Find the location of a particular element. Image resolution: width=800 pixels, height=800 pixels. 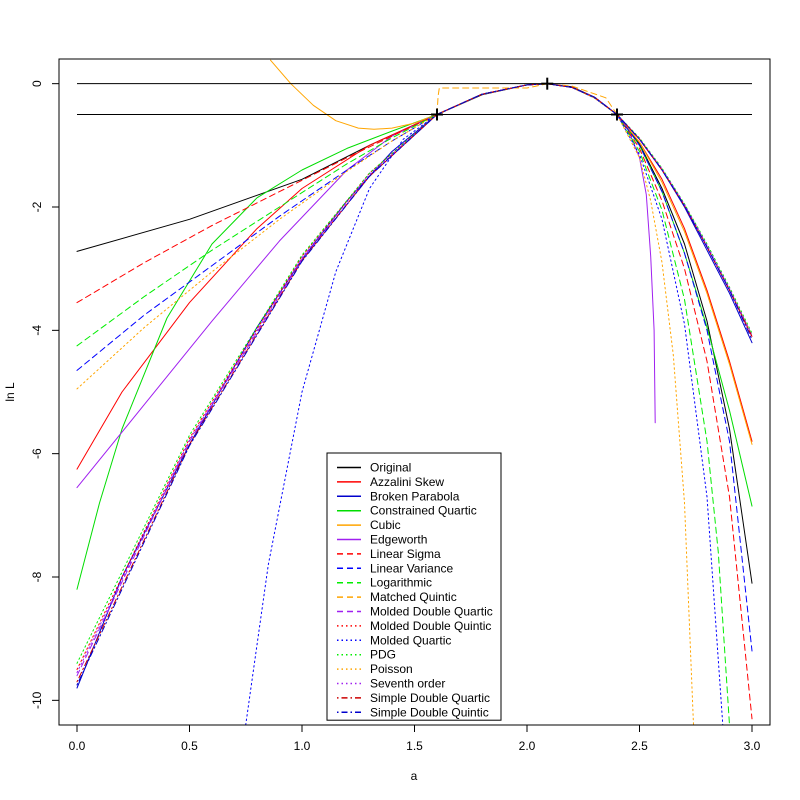

y-axis: 0 -2 -4 -6 -8 -10 is located at coordinates (45, 394).